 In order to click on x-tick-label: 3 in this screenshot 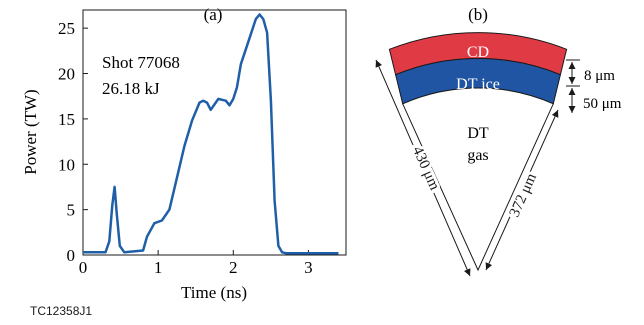, I will do `click(308, 267)`.